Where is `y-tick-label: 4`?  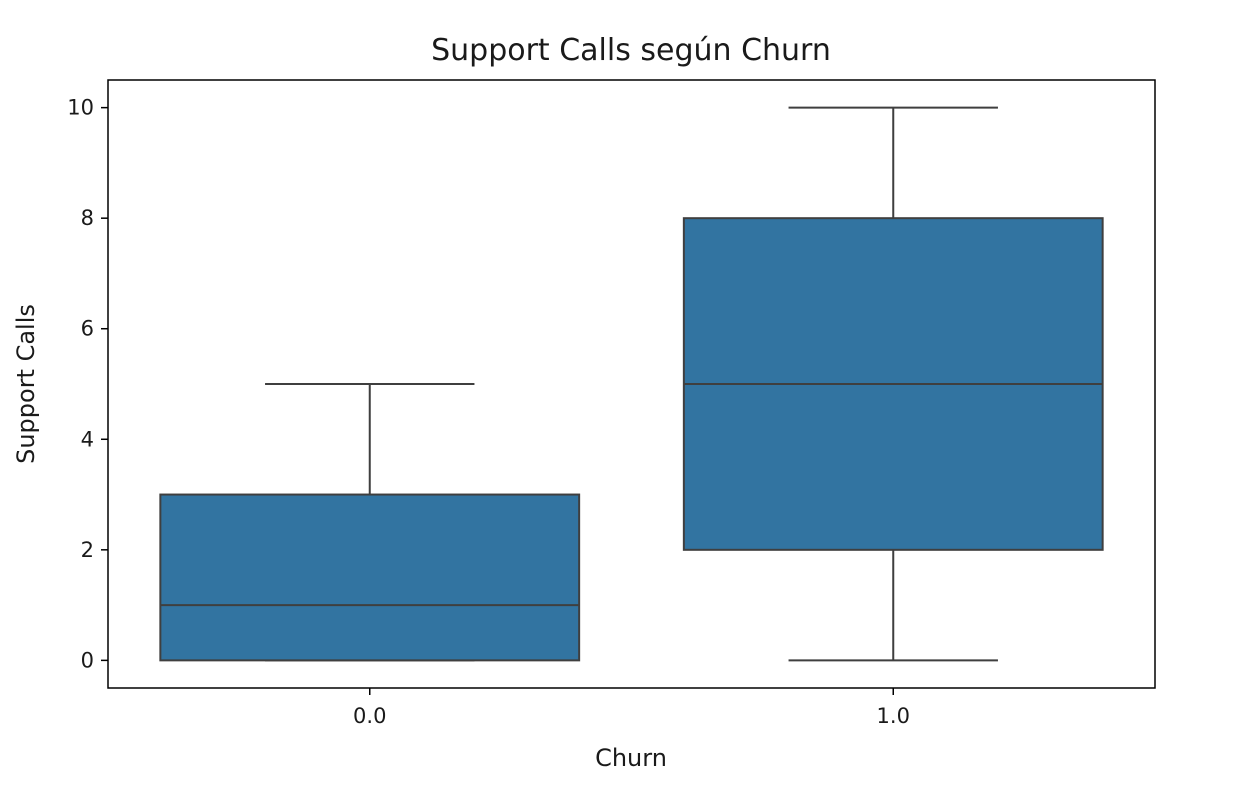
y-tick-label: 4 is located at coordinates (87, 439).